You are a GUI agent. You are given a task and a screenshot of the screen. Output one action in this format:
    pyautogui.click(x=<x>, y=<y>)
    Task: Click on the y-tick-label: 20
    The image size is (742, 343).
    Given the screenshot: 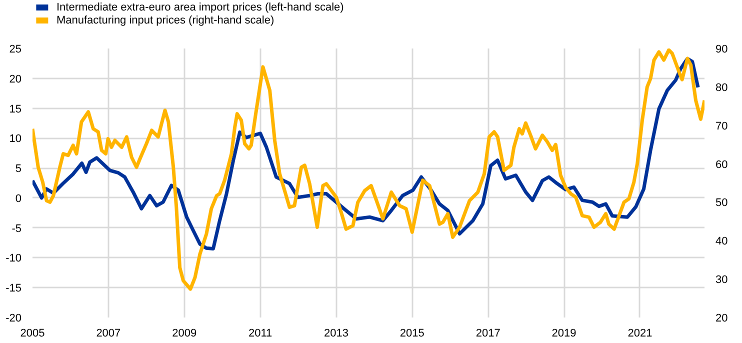 What is the action you would take?
    pyautogui.click(x=15, y=79)
    